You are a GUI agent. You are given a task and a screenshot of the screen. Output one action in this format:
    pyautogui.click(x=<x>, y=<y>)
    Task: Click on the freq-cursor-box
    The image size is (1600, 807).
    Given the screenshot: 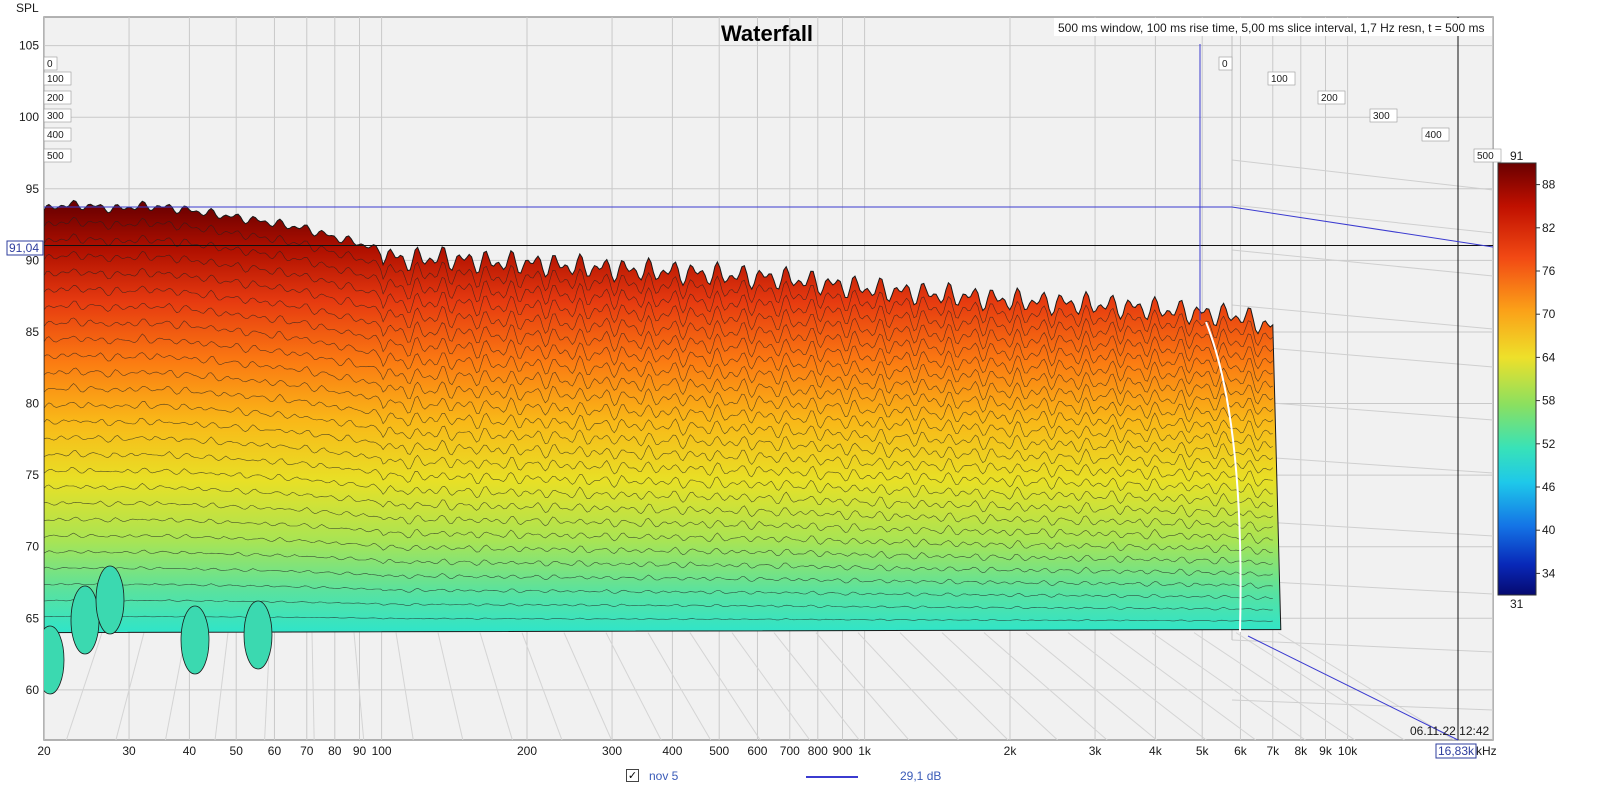 What is the action you would take?
    pyautogui.click(x=1456, y=751)
    